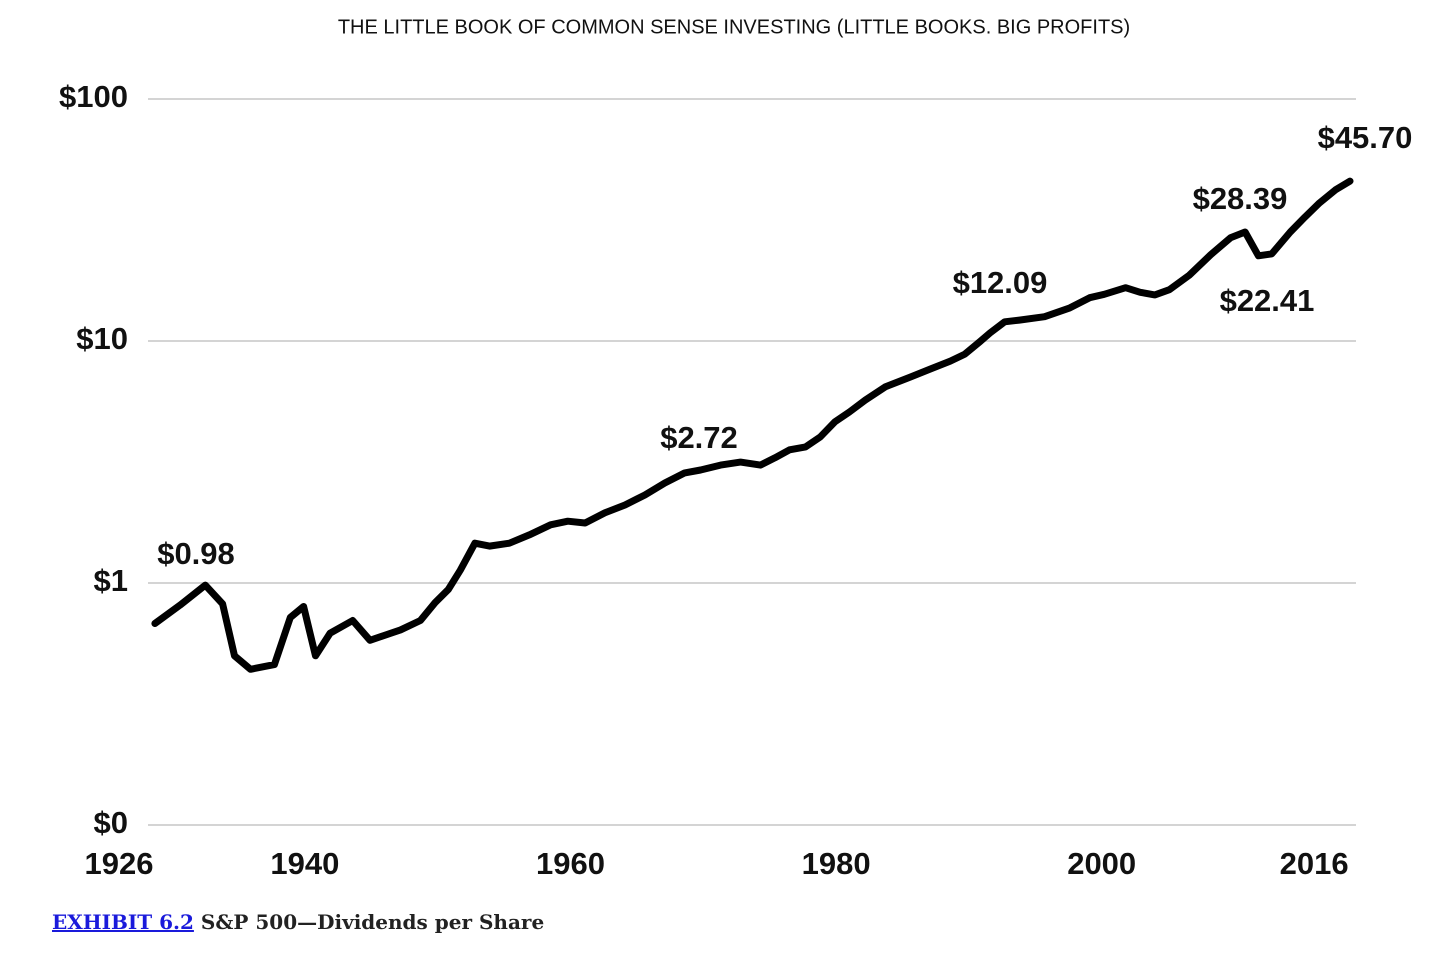  Describe the element at coordinates (699, 437) in the screenshot. I see `annotation: $2.72` at that location.